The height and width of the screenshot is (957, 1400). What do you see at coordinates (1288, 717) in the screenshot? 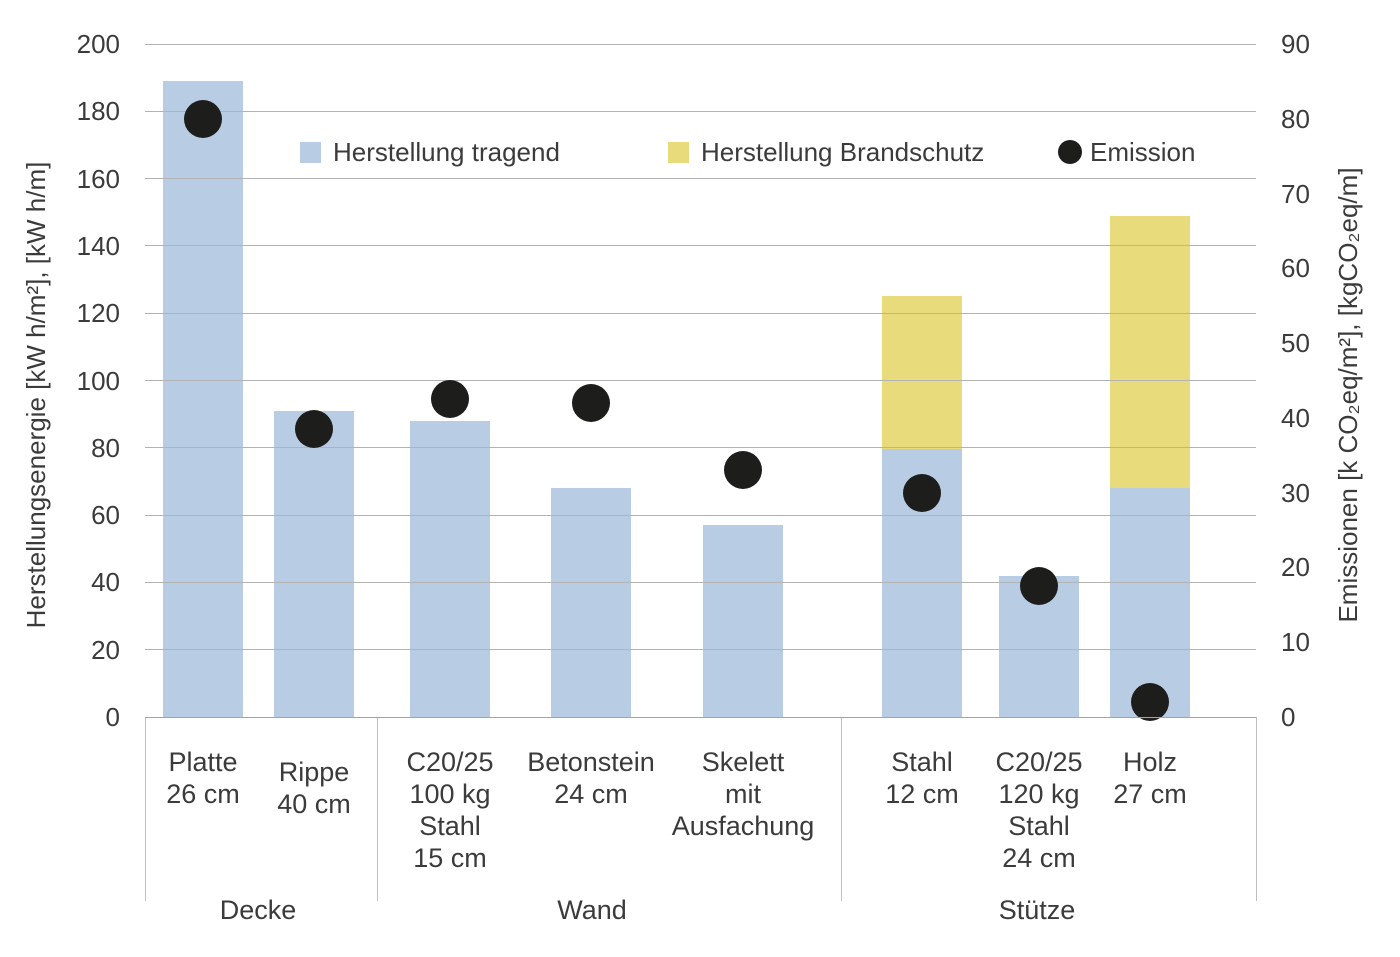
I see `right-axis-tick-label: 0` at bounding box center [1288, 717].